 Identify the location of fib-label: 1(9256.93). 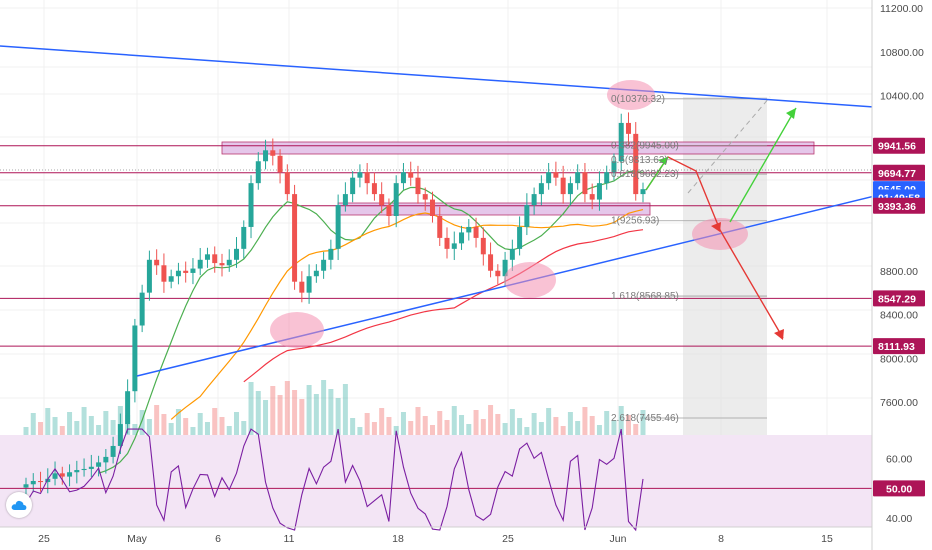
(635, 221).